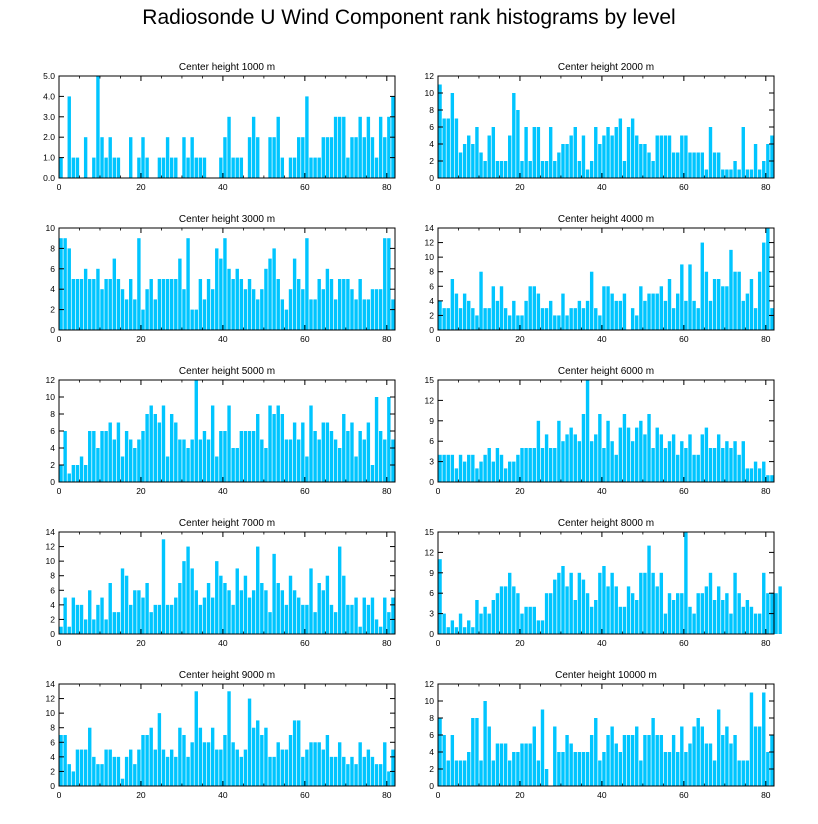 The image size is (818, 824). I want to click on y-tick-label: 4, so click(52, 448).